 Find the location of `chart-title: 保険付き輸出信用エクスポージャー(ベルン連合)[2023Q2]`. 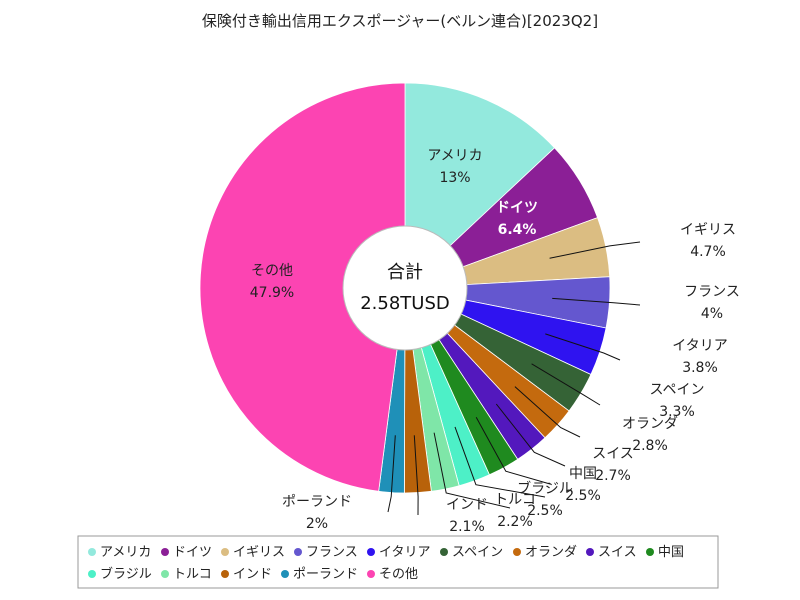

chart-title: 保険付き輸出信用エクスポージャー(ベルン連合)[2023Q2] is located at coordinates (400, 21).